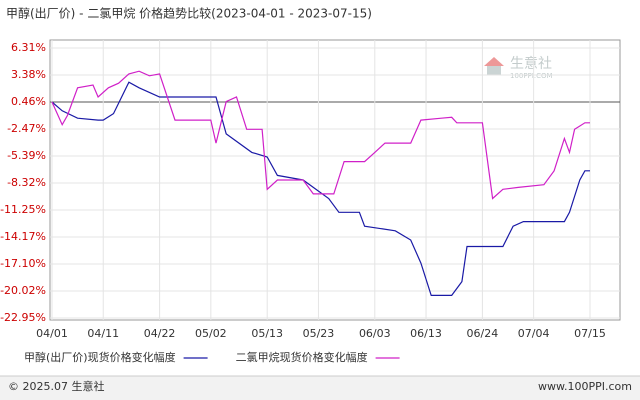 The height and width of the screenshot is (400, 640). What do you see at coordinates (590, 333) in the screenshot?
I see `x-tick-label: 07/15` at bounding box center [590, 333].